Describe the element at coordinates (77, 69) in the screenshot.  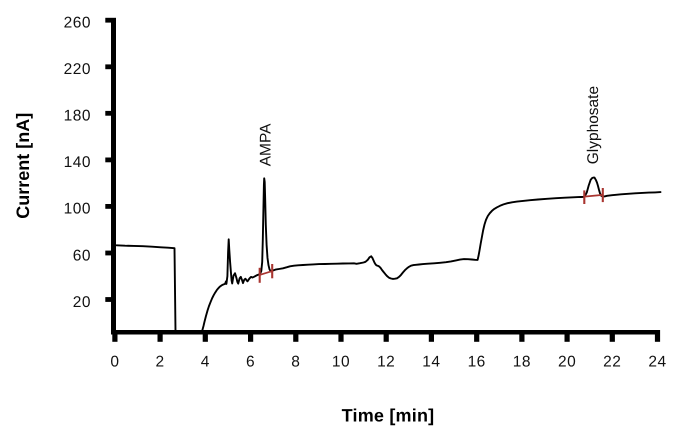
I see `svg-text: 220` at that location.